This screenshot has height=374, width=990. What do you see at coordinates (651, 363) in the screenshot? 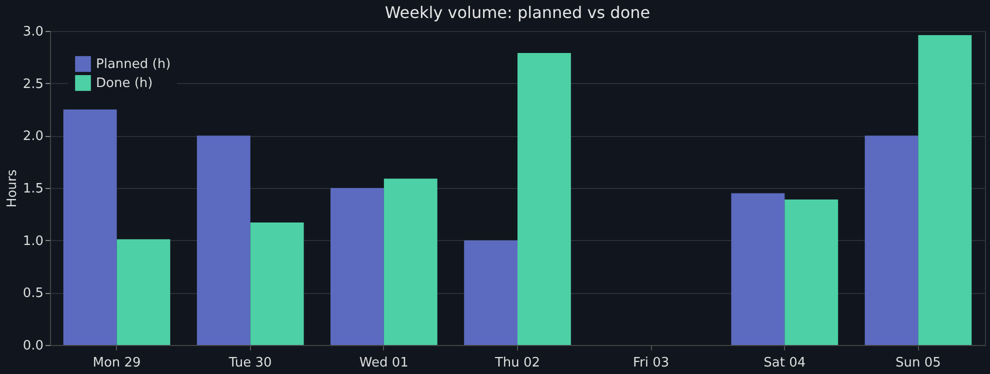
I see `x-tick-label: Fri 03` at bounding box center [651, 363].